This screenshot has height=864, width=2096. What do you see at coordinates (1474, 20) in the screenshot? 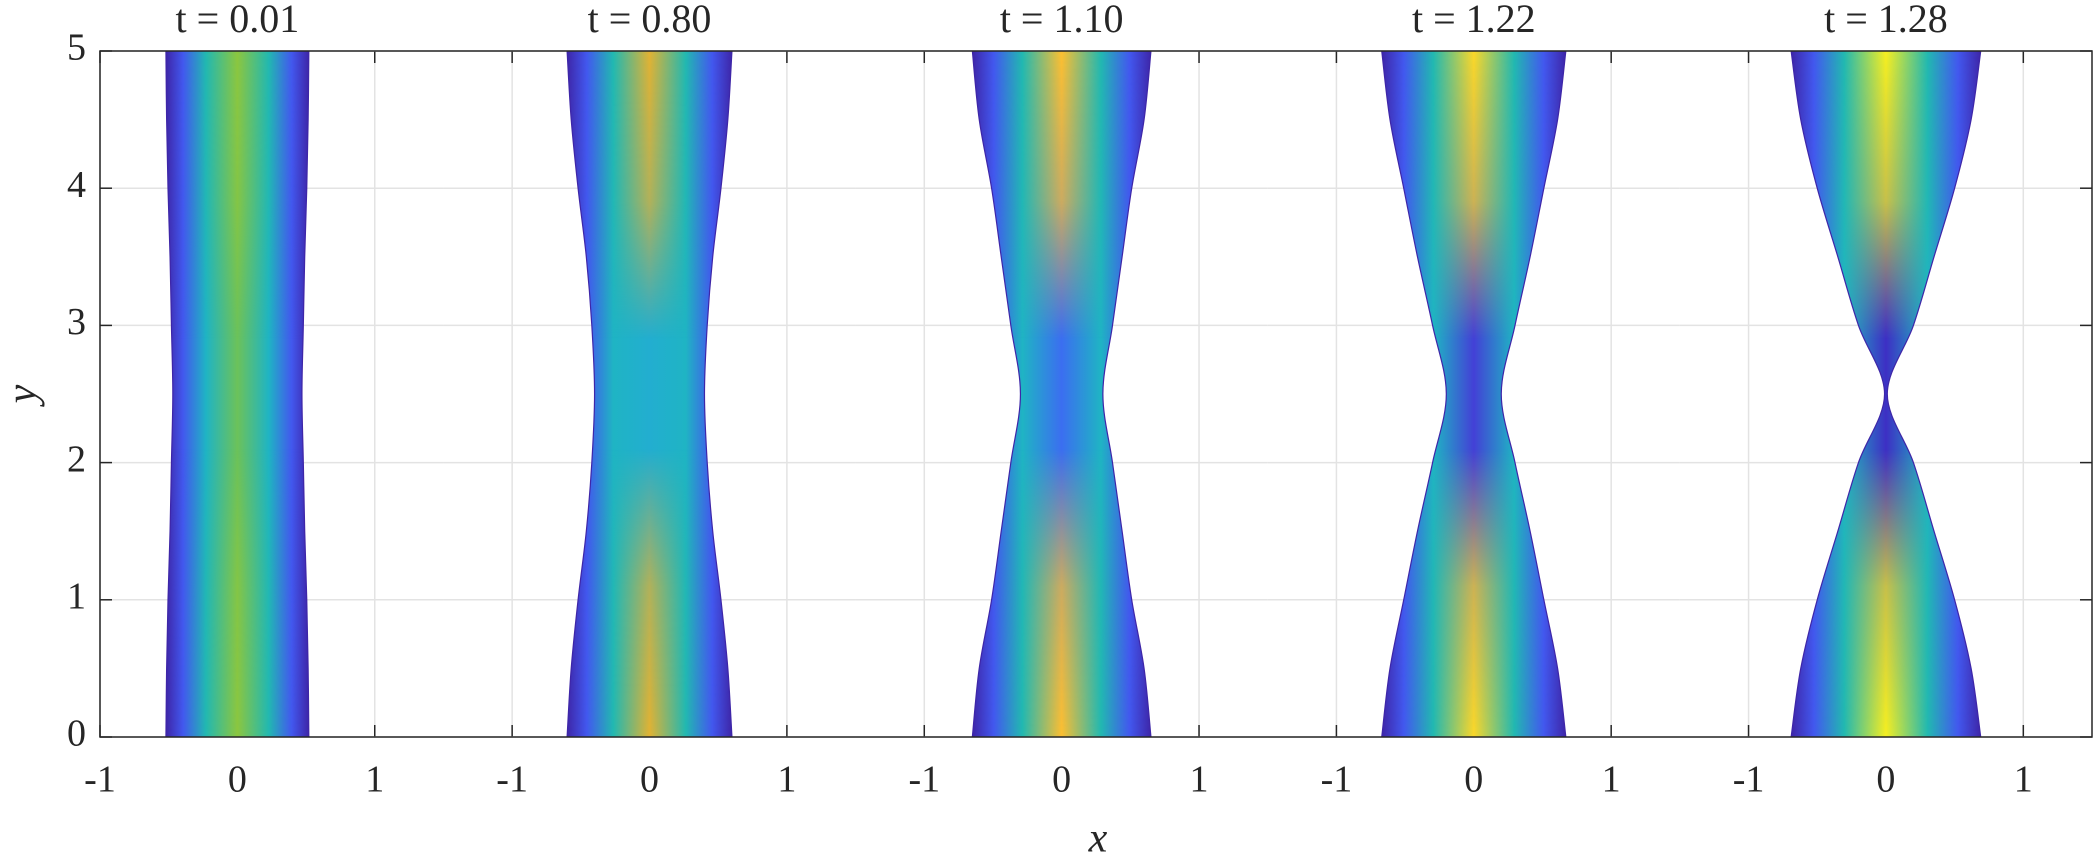
I see `panel-title: t = 1.22` at bounding box center [1474, 20].